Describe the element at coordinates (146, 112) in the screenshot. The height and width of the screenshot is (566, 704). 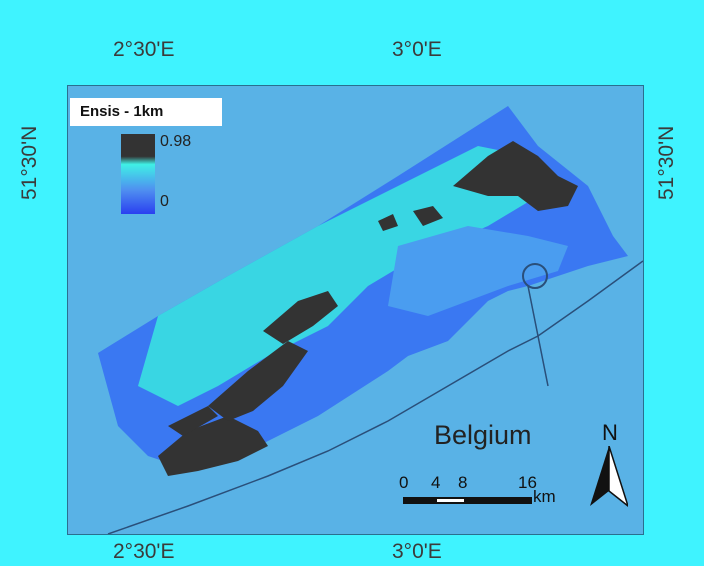
I see `legend-title: Ensis - 1km` at that location.